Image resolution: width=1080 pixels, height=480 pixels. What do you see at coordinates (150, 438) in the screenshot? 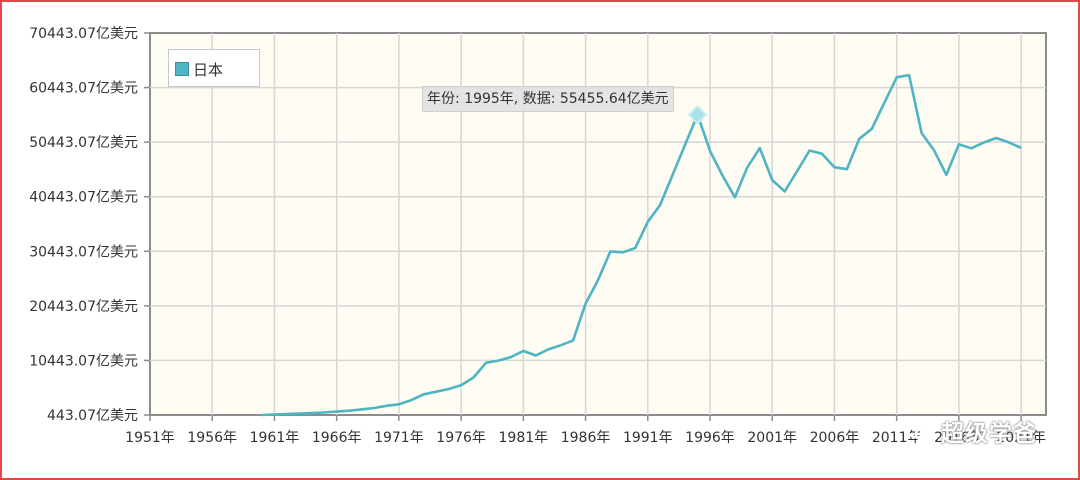
I see `x-tick-label: 1951年` at bounding box center [150, 438].